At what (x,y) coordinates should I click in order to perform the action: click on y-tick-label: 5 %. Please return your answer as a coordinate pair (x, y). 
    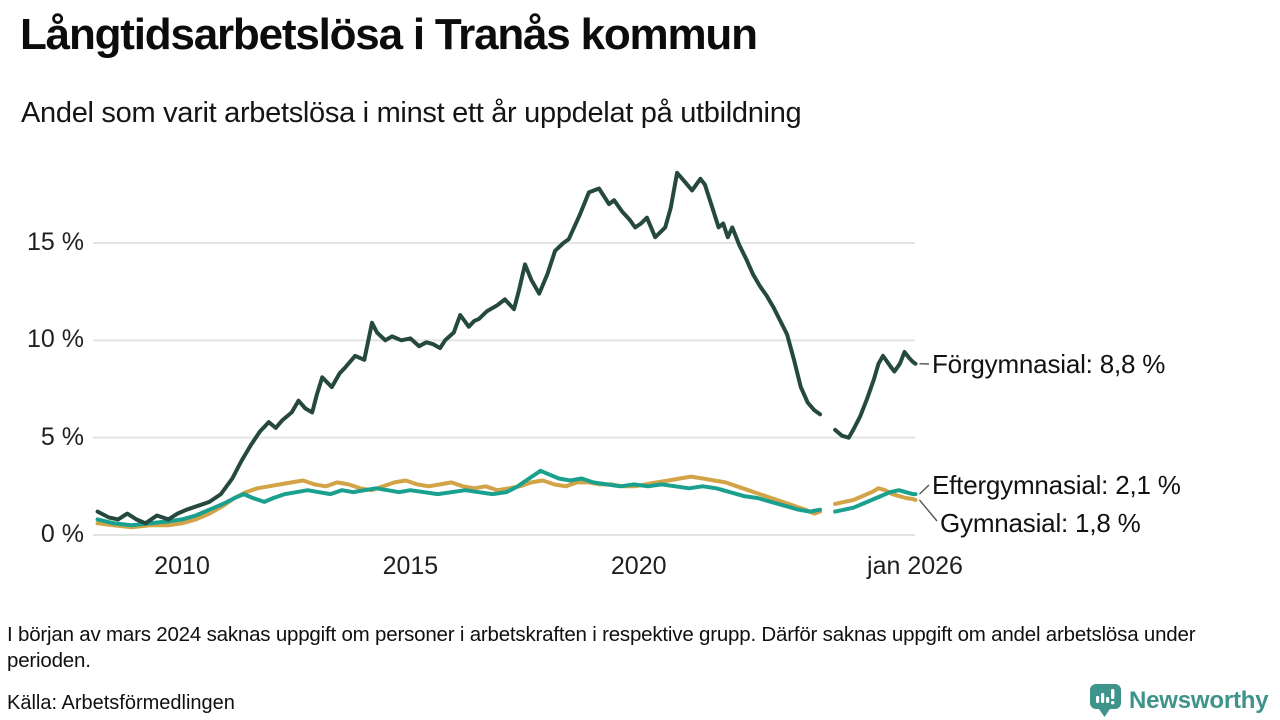
    Looking at the image, I should click on (62, 436).